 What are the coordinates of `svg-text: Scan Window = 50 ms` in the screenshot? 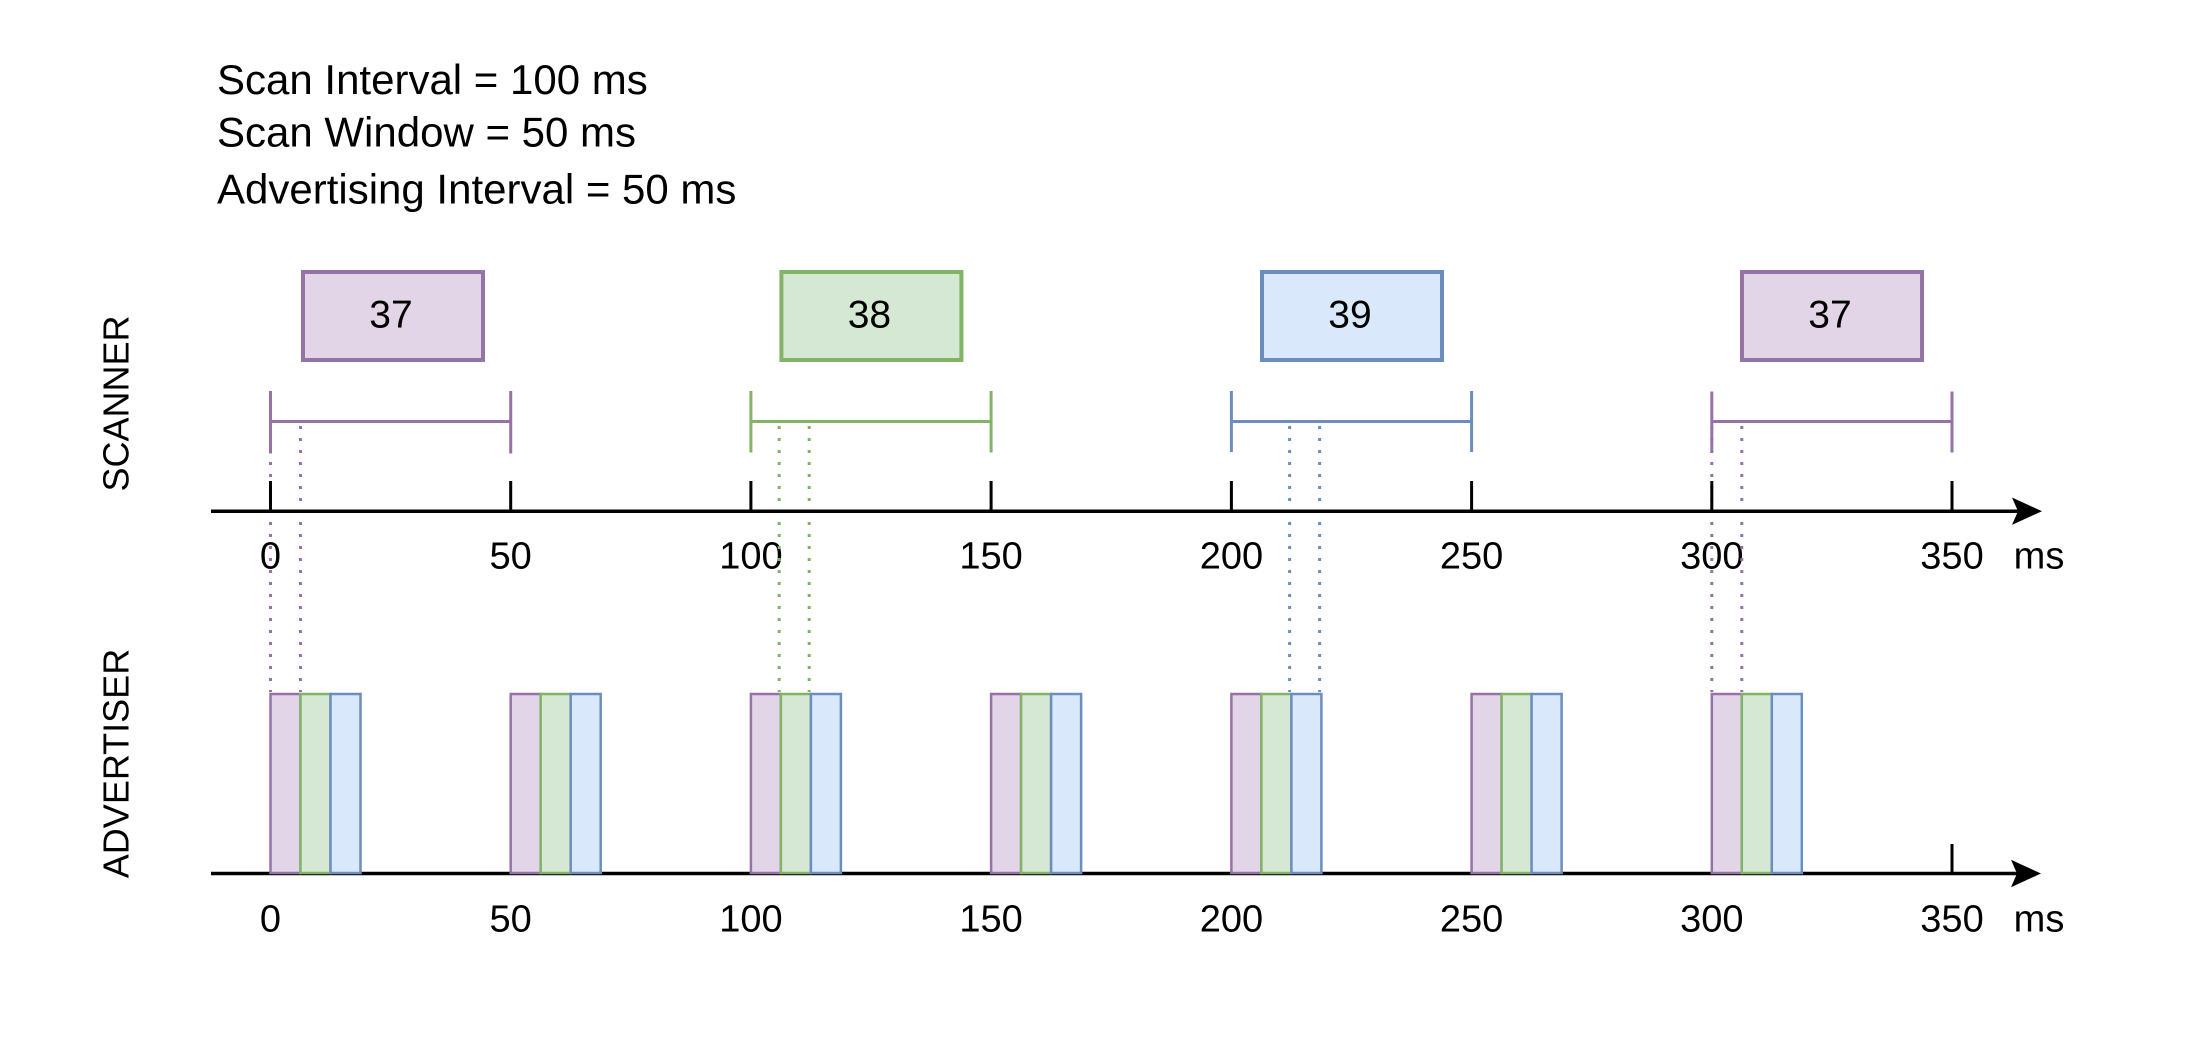 It's located at (426, 132).